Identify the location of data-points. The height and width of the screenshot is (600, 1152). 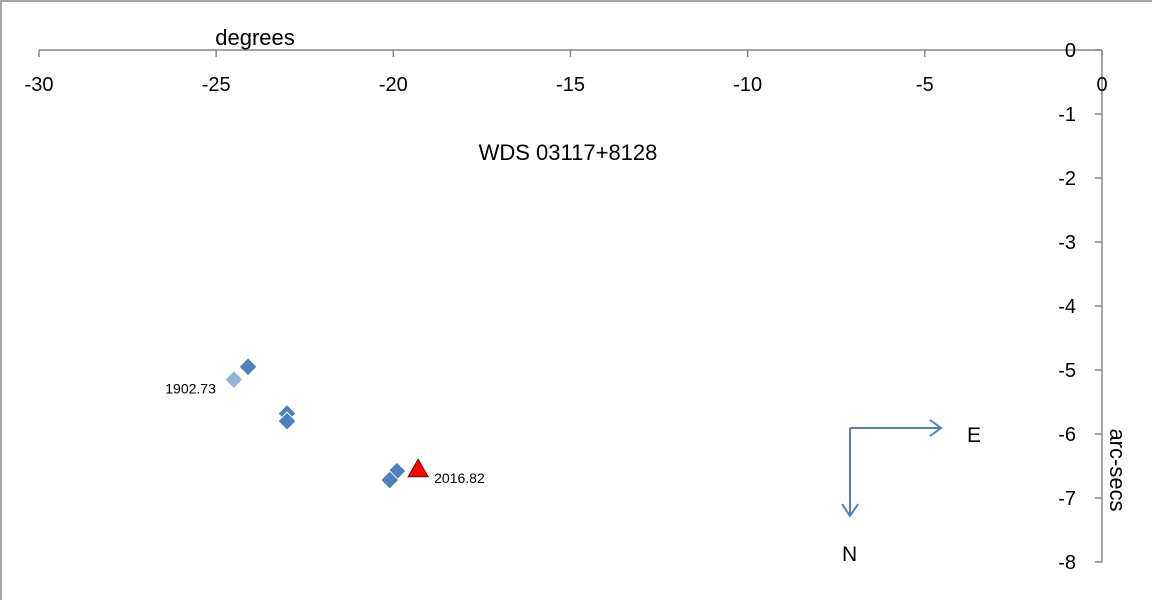
(326, 423).